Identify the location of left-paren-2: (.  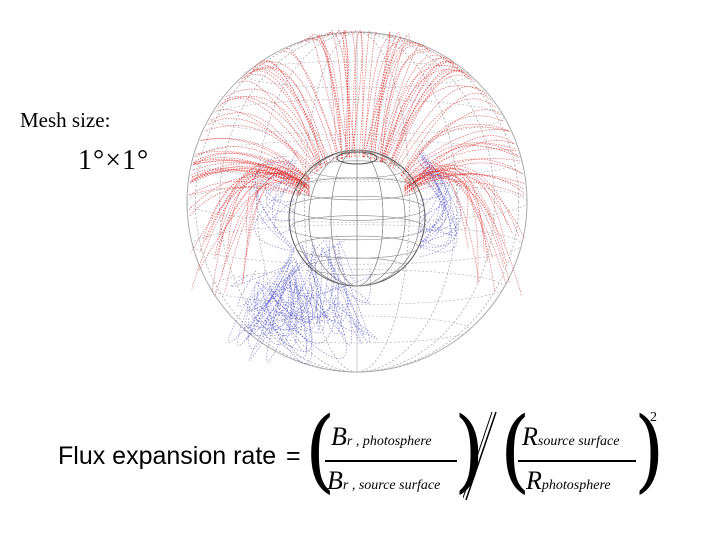
(515, 451).